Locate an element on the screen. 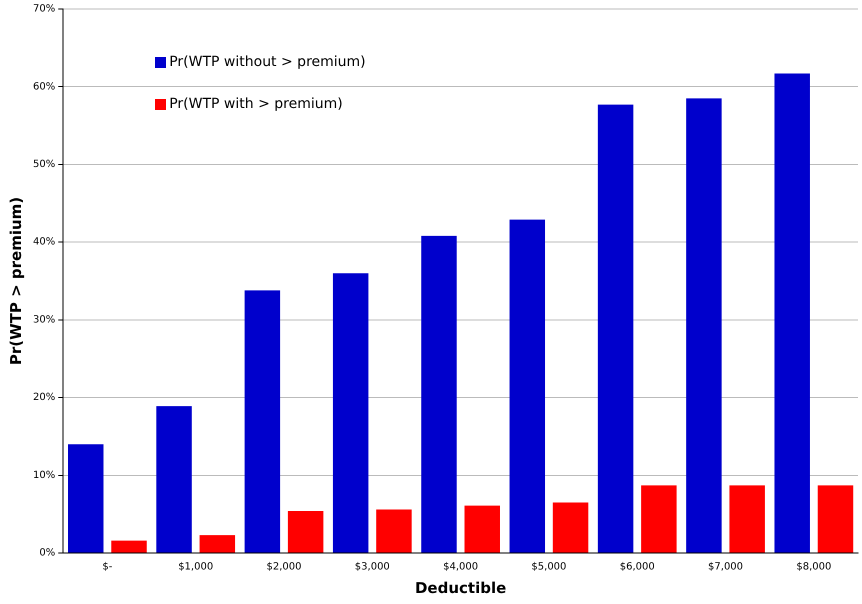 The width and height of the screenshot is (862, 604). x-tick-label: $2,000 is located at coordinates (284, 567).